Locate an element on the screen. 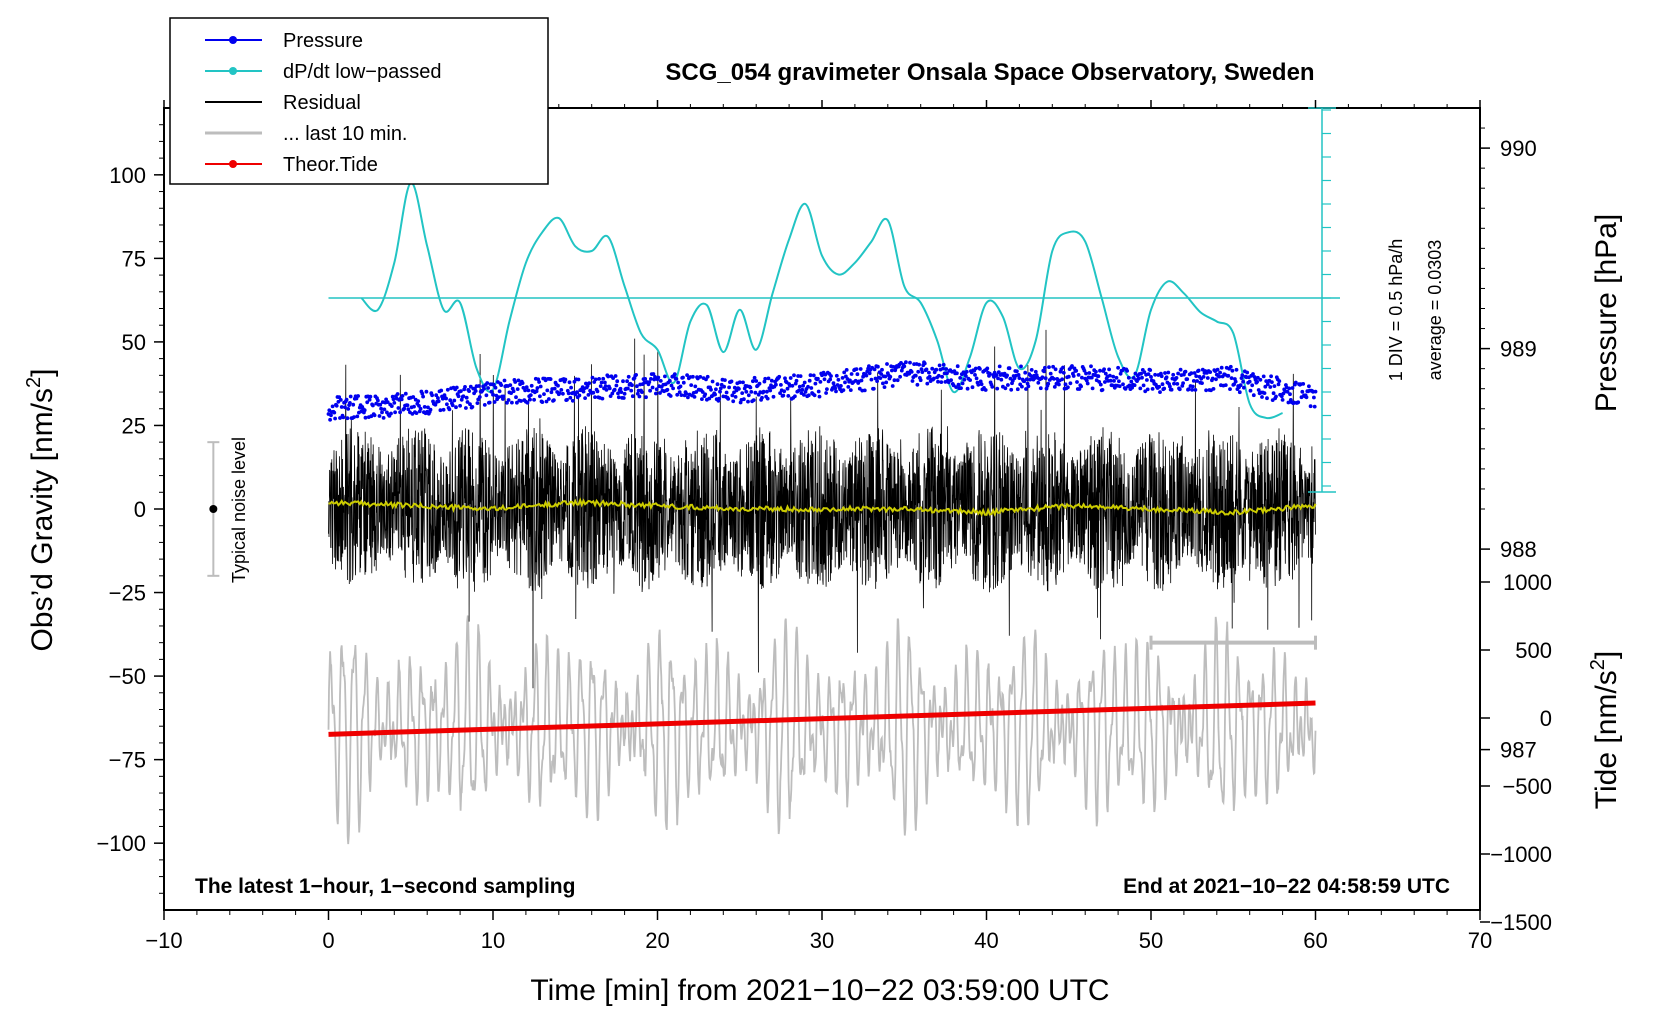 This screenshot has width=1660, height=1020. gravity-tick-label: −75 is located at coordinates (127, 760).